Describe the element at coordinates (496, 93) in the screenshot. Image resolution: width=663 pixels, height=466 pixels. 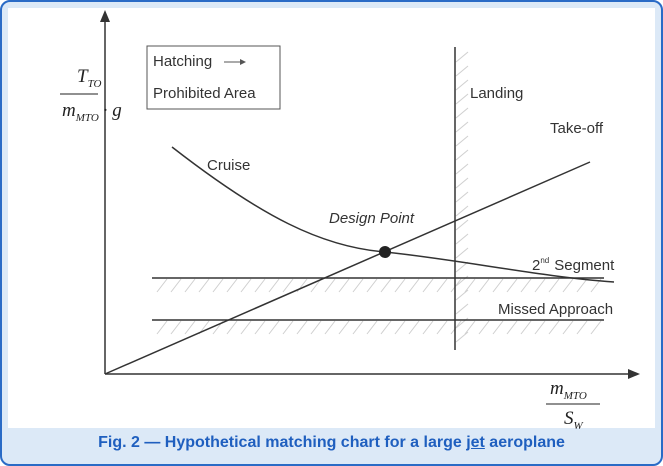
I see `landing-label: Landing` at that location.